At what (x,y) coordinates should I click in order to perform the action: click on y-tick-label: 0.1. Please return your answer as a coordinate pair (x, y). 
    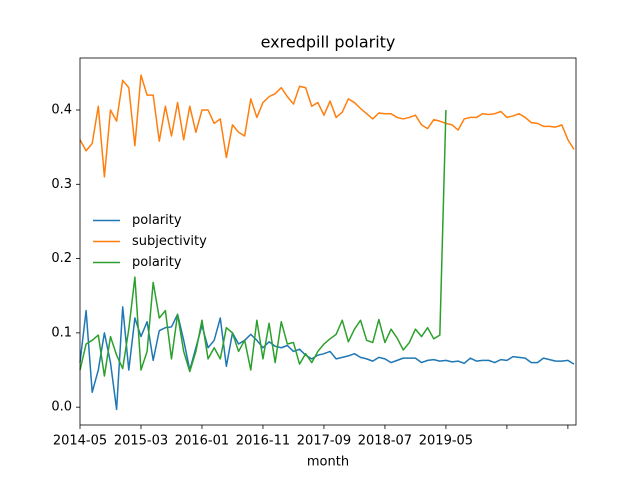
    Looking at the image, I should click on (61, 332).